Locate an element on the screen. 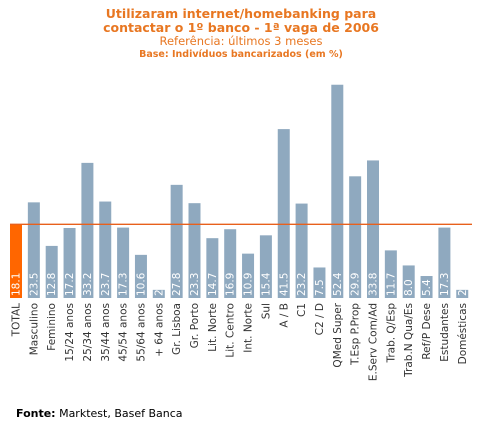 The width and height of the screenshot is (482, 430). value-label-23: 5.4 is located at coordinates (427, 287).